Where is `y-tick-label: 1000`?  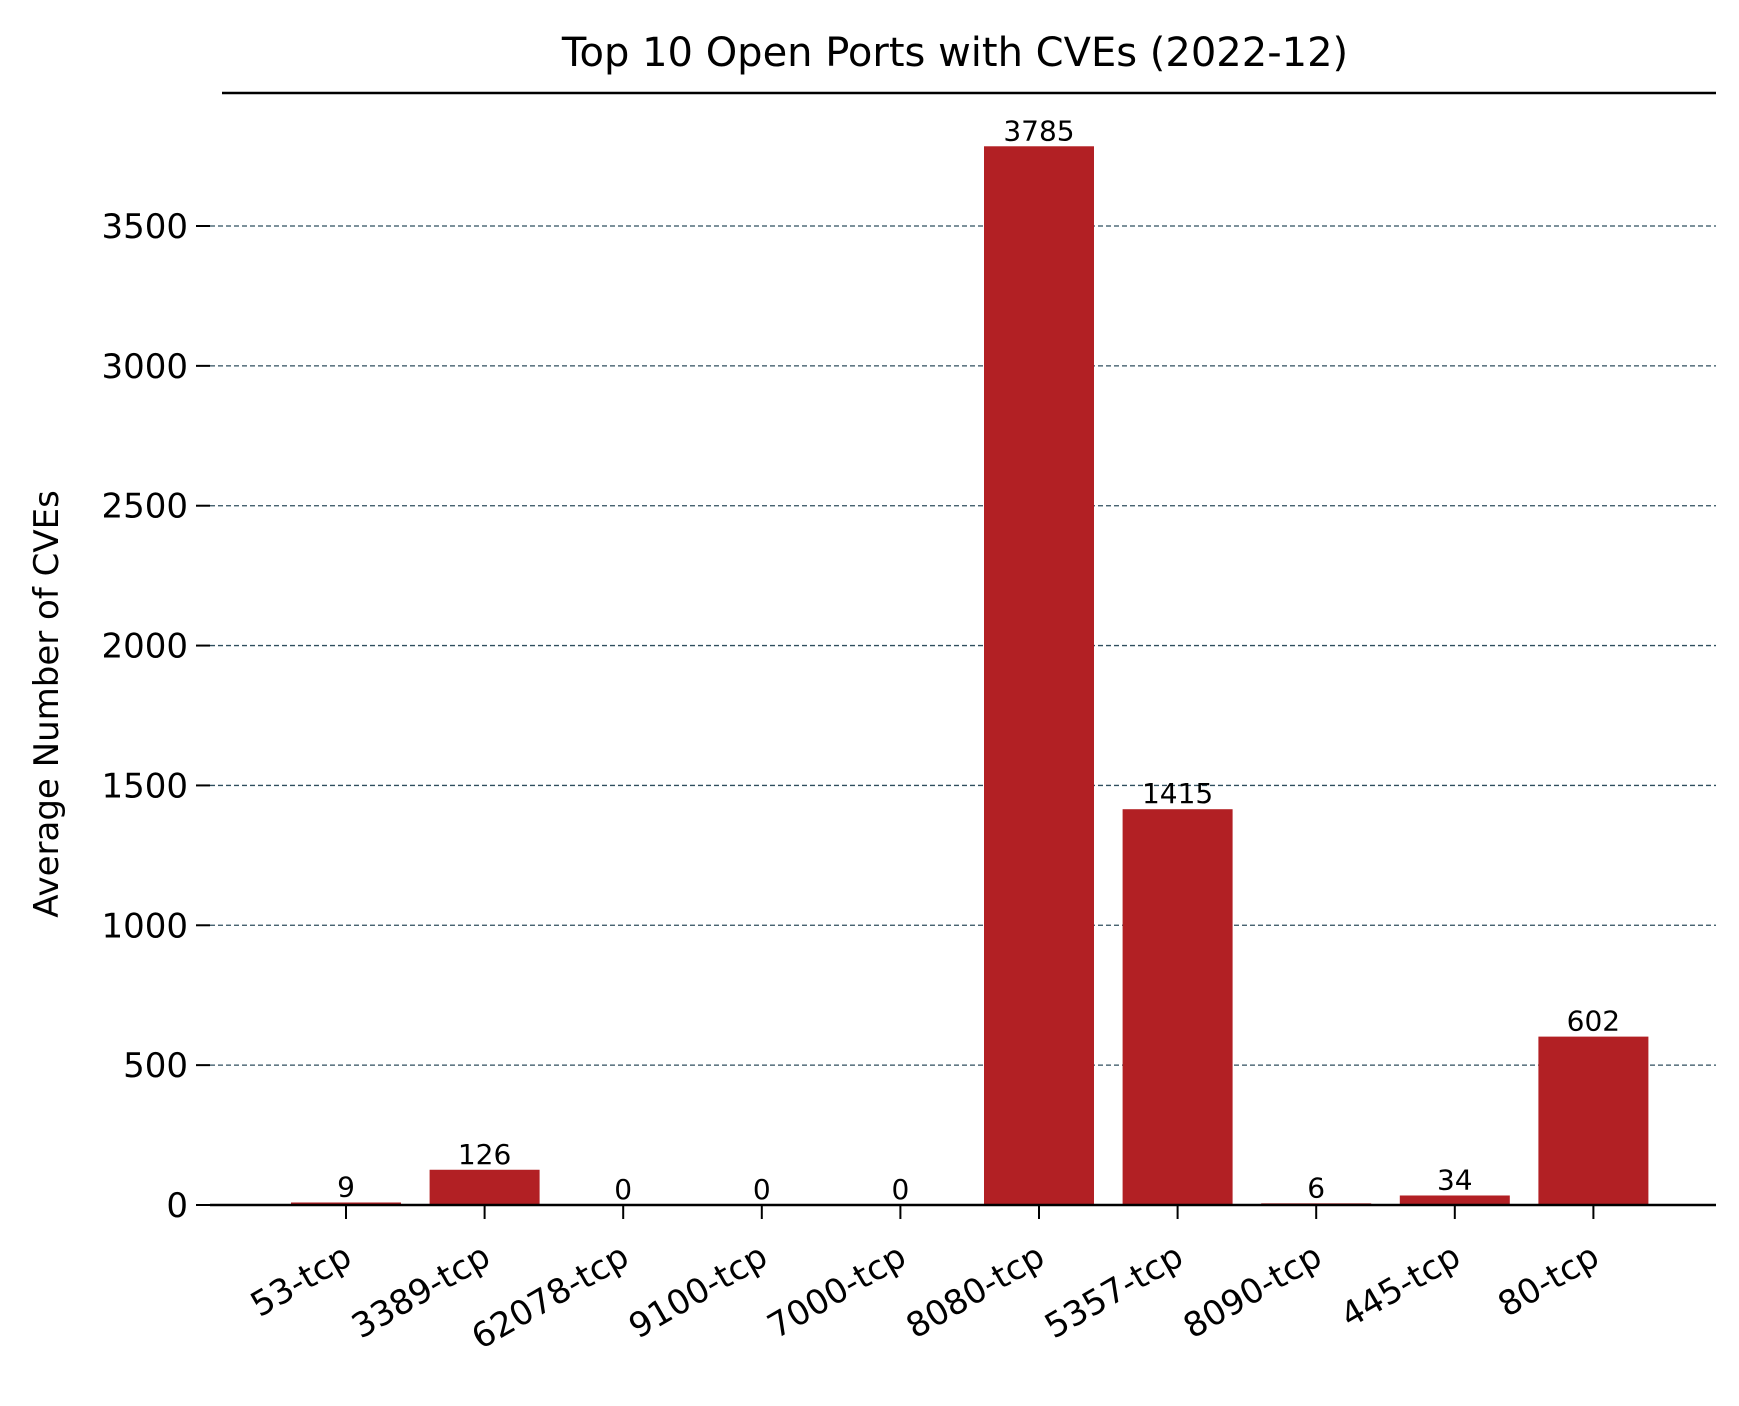
y-tick-label: 1000 is located at coordinates (144, 926).